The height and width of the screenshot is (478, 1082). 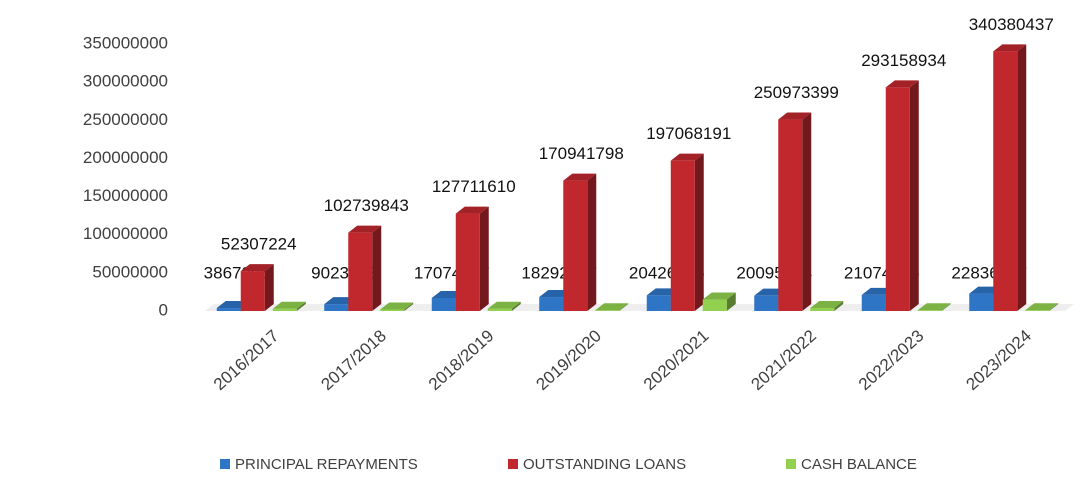 What do you see at coordinates (246, 360) in the screenshot?
I see `x-tick-label: 2016/2017` at bounding box center [246, 360].